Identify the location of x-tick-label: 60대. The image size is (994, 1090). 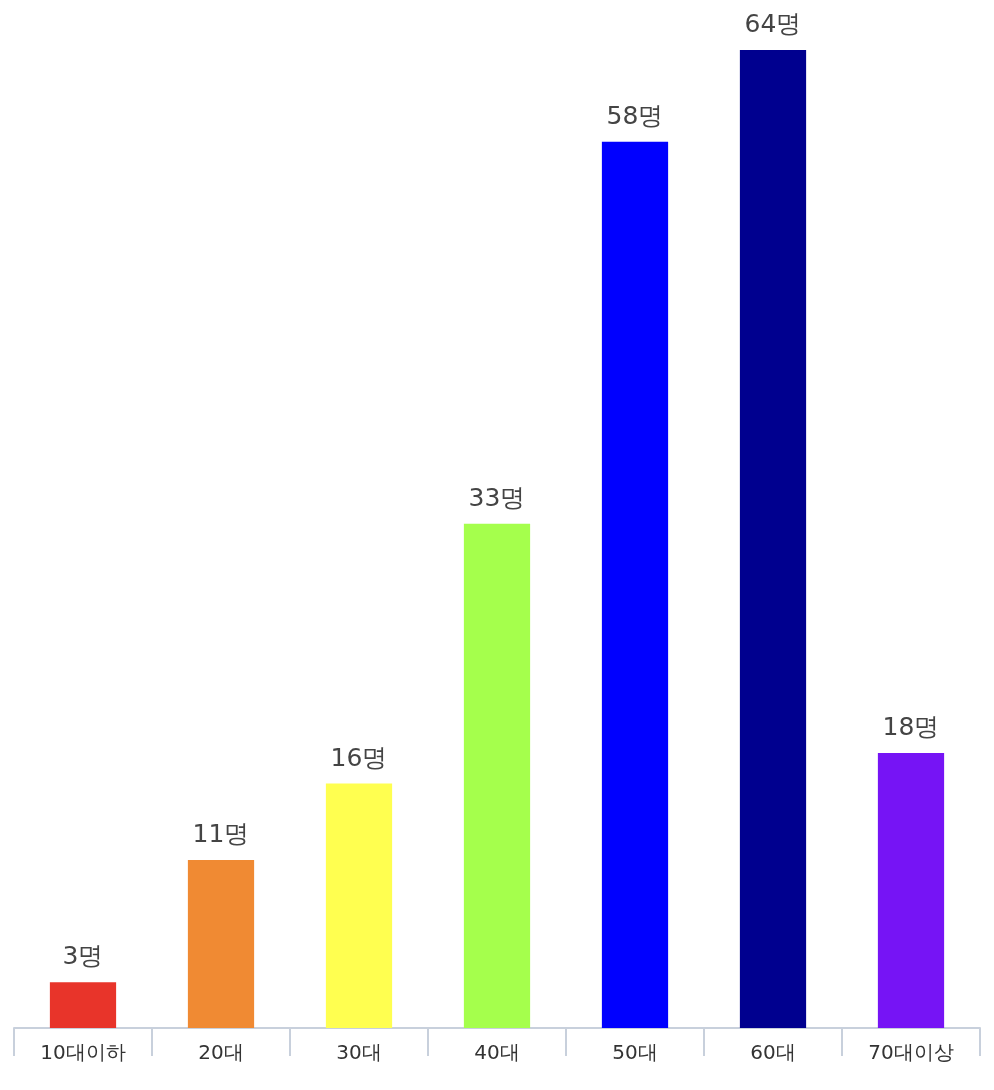
(773, 1052).